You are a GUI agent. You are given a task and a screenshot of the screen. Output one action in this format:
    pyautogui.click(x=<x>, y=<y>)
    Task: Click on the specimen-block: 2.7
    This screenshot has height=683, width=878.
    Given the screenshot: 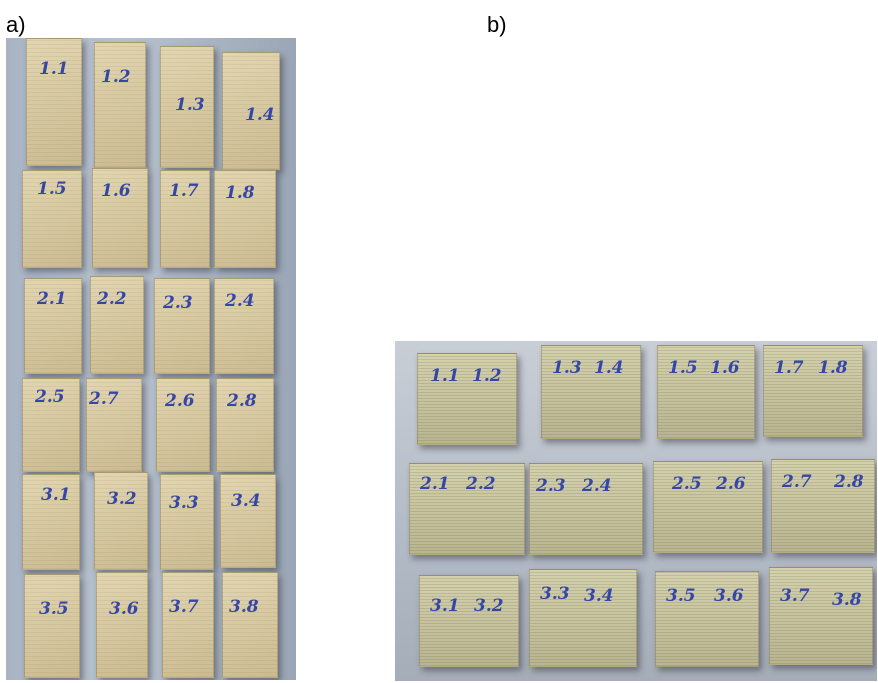 What is the action you would take?
    pyautogui.click(x=114, y=425)
    